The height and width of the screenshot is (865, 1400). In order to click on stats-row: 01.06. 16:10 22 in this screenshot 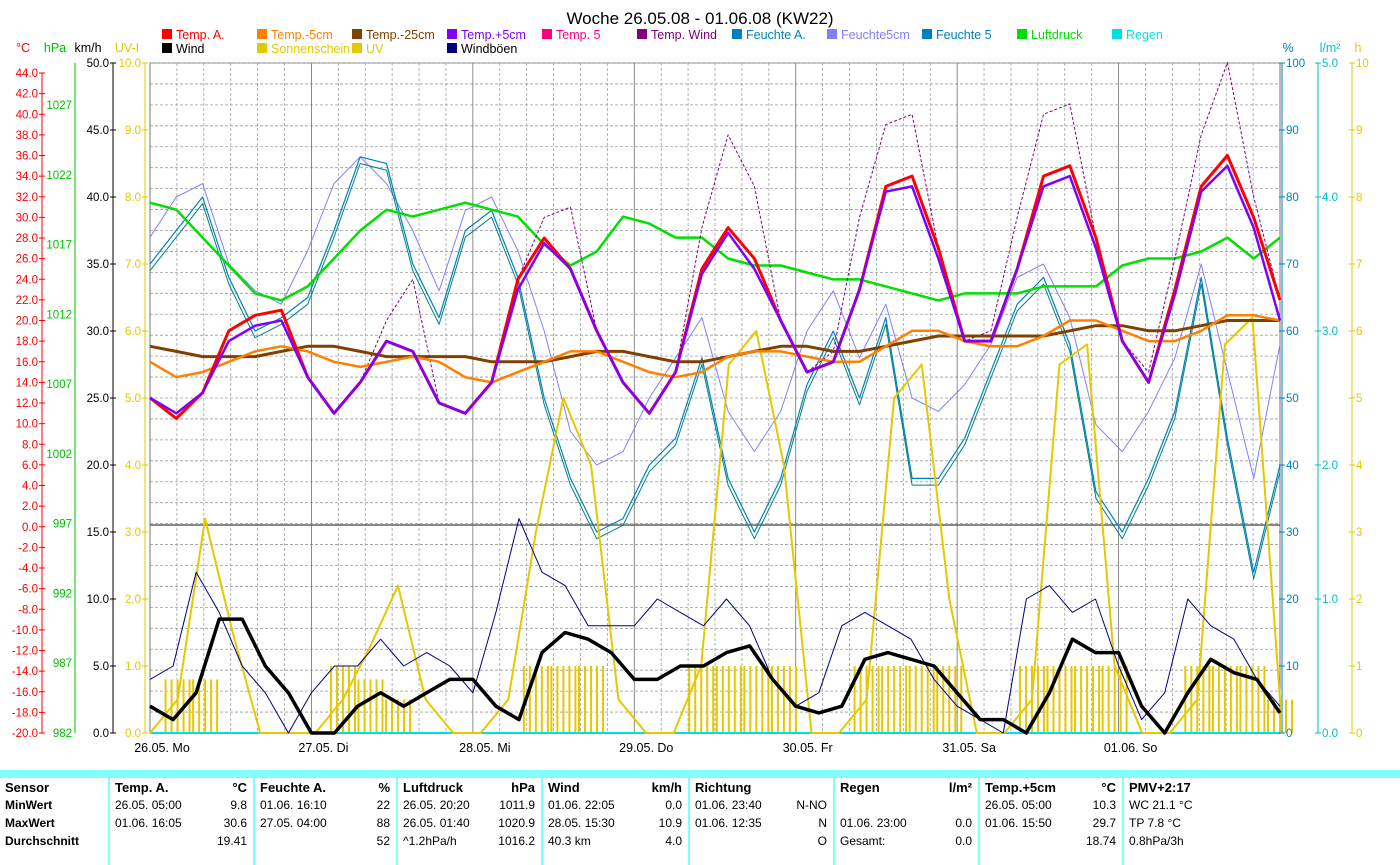, I will do `click(325, 805)`.